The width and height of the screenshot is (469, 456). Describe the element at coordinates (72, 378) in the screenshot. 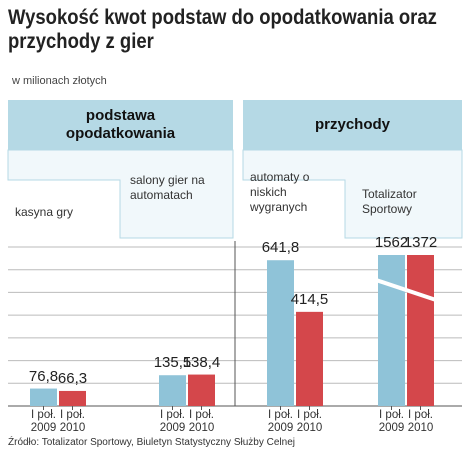

I see `value-label: 66,3` at that location.